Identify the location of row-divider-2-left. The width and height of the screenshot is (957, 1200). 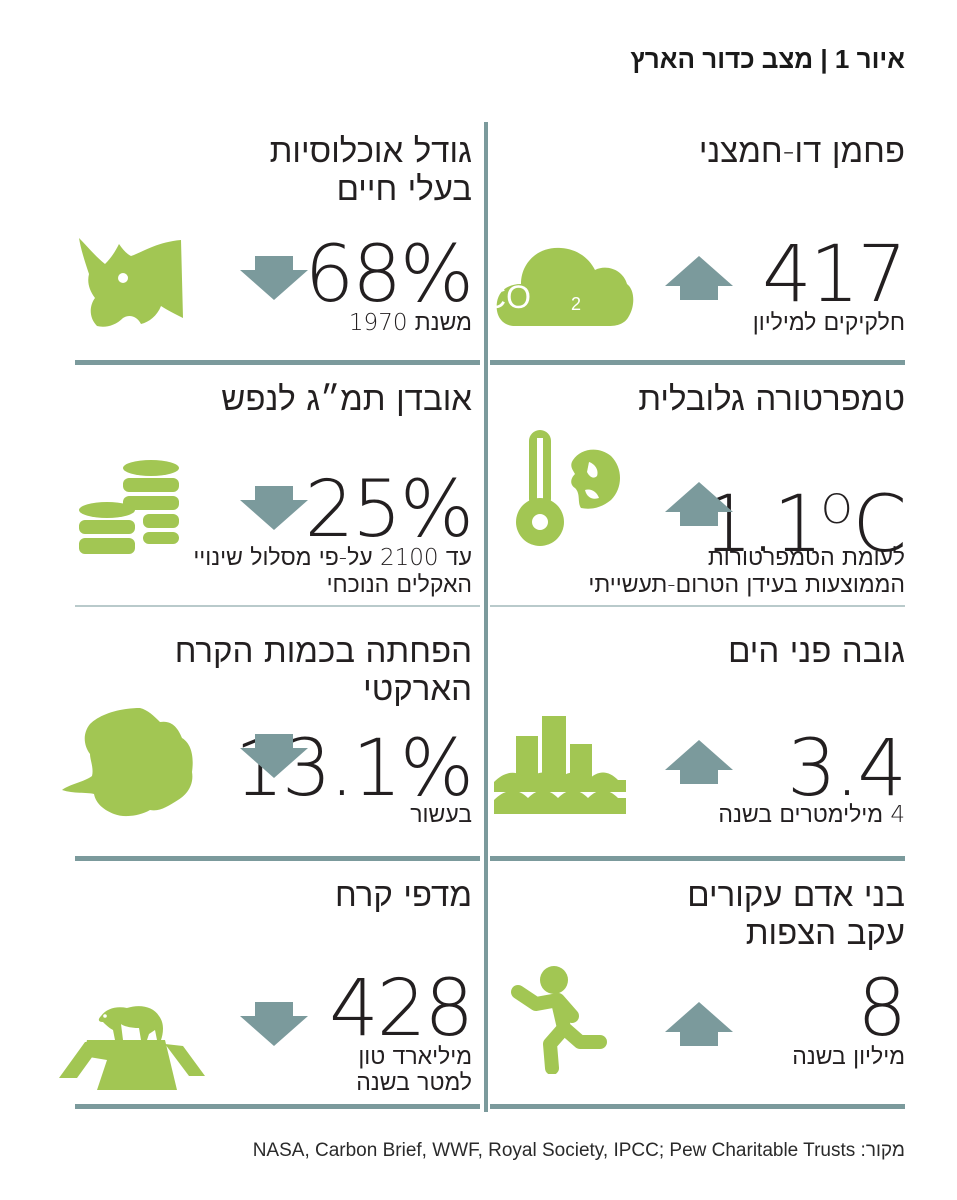
(277, 606).